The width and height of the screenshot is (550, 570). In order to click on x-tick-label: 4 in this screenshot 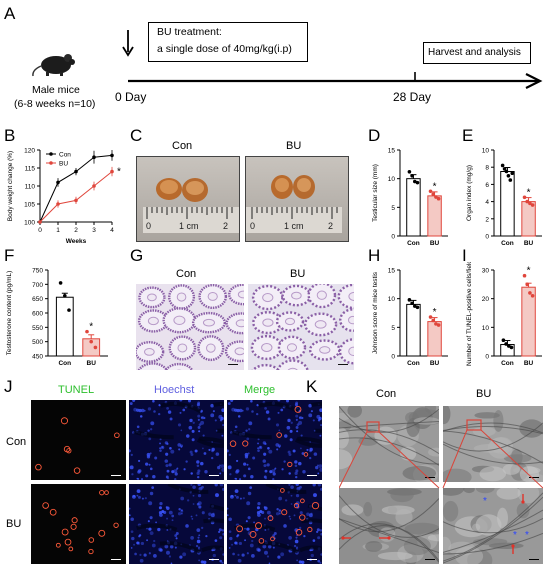, I will do `click(112, 230)`.